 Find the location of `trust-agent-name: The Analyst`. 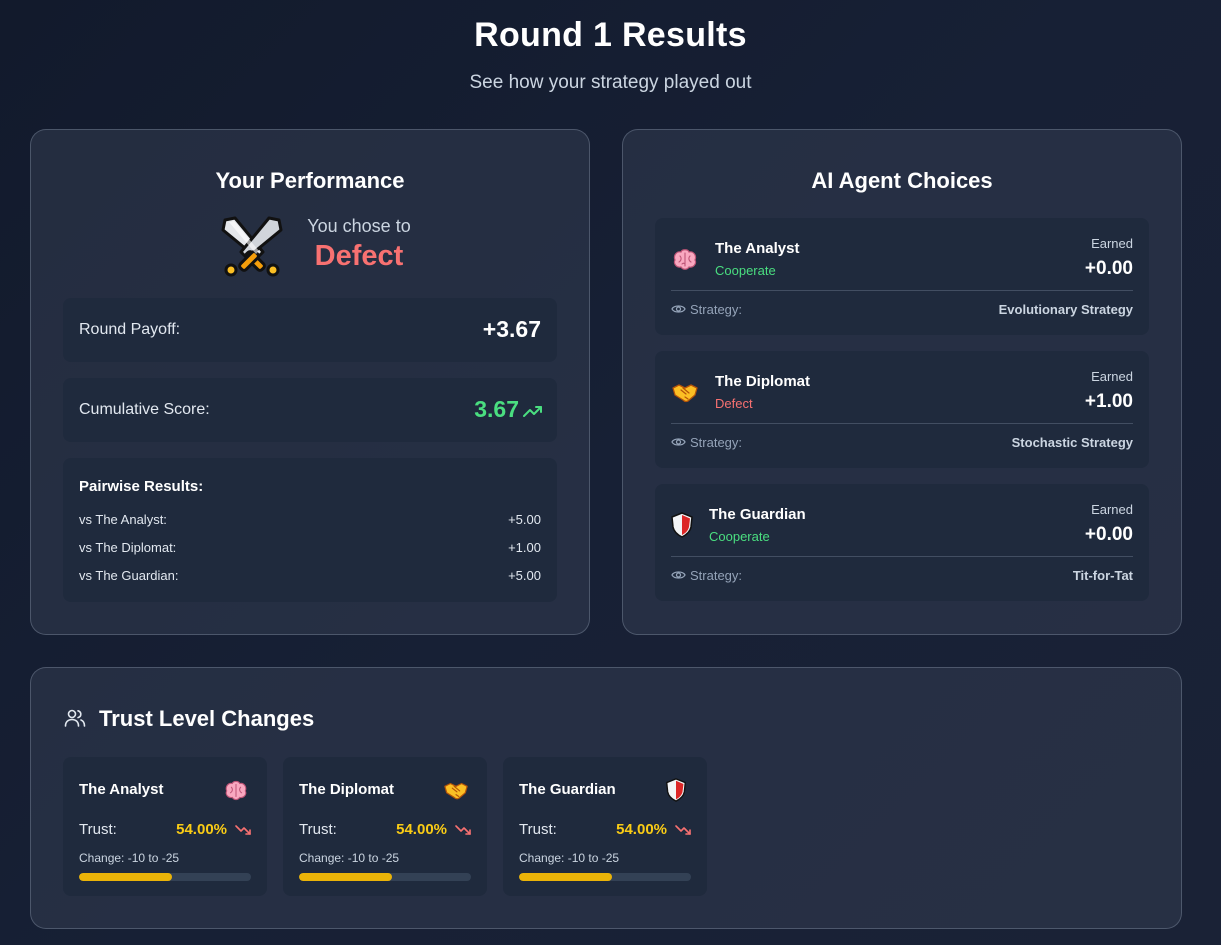

trust-agent-name: The Analyst is located at coordinates (121, 789).